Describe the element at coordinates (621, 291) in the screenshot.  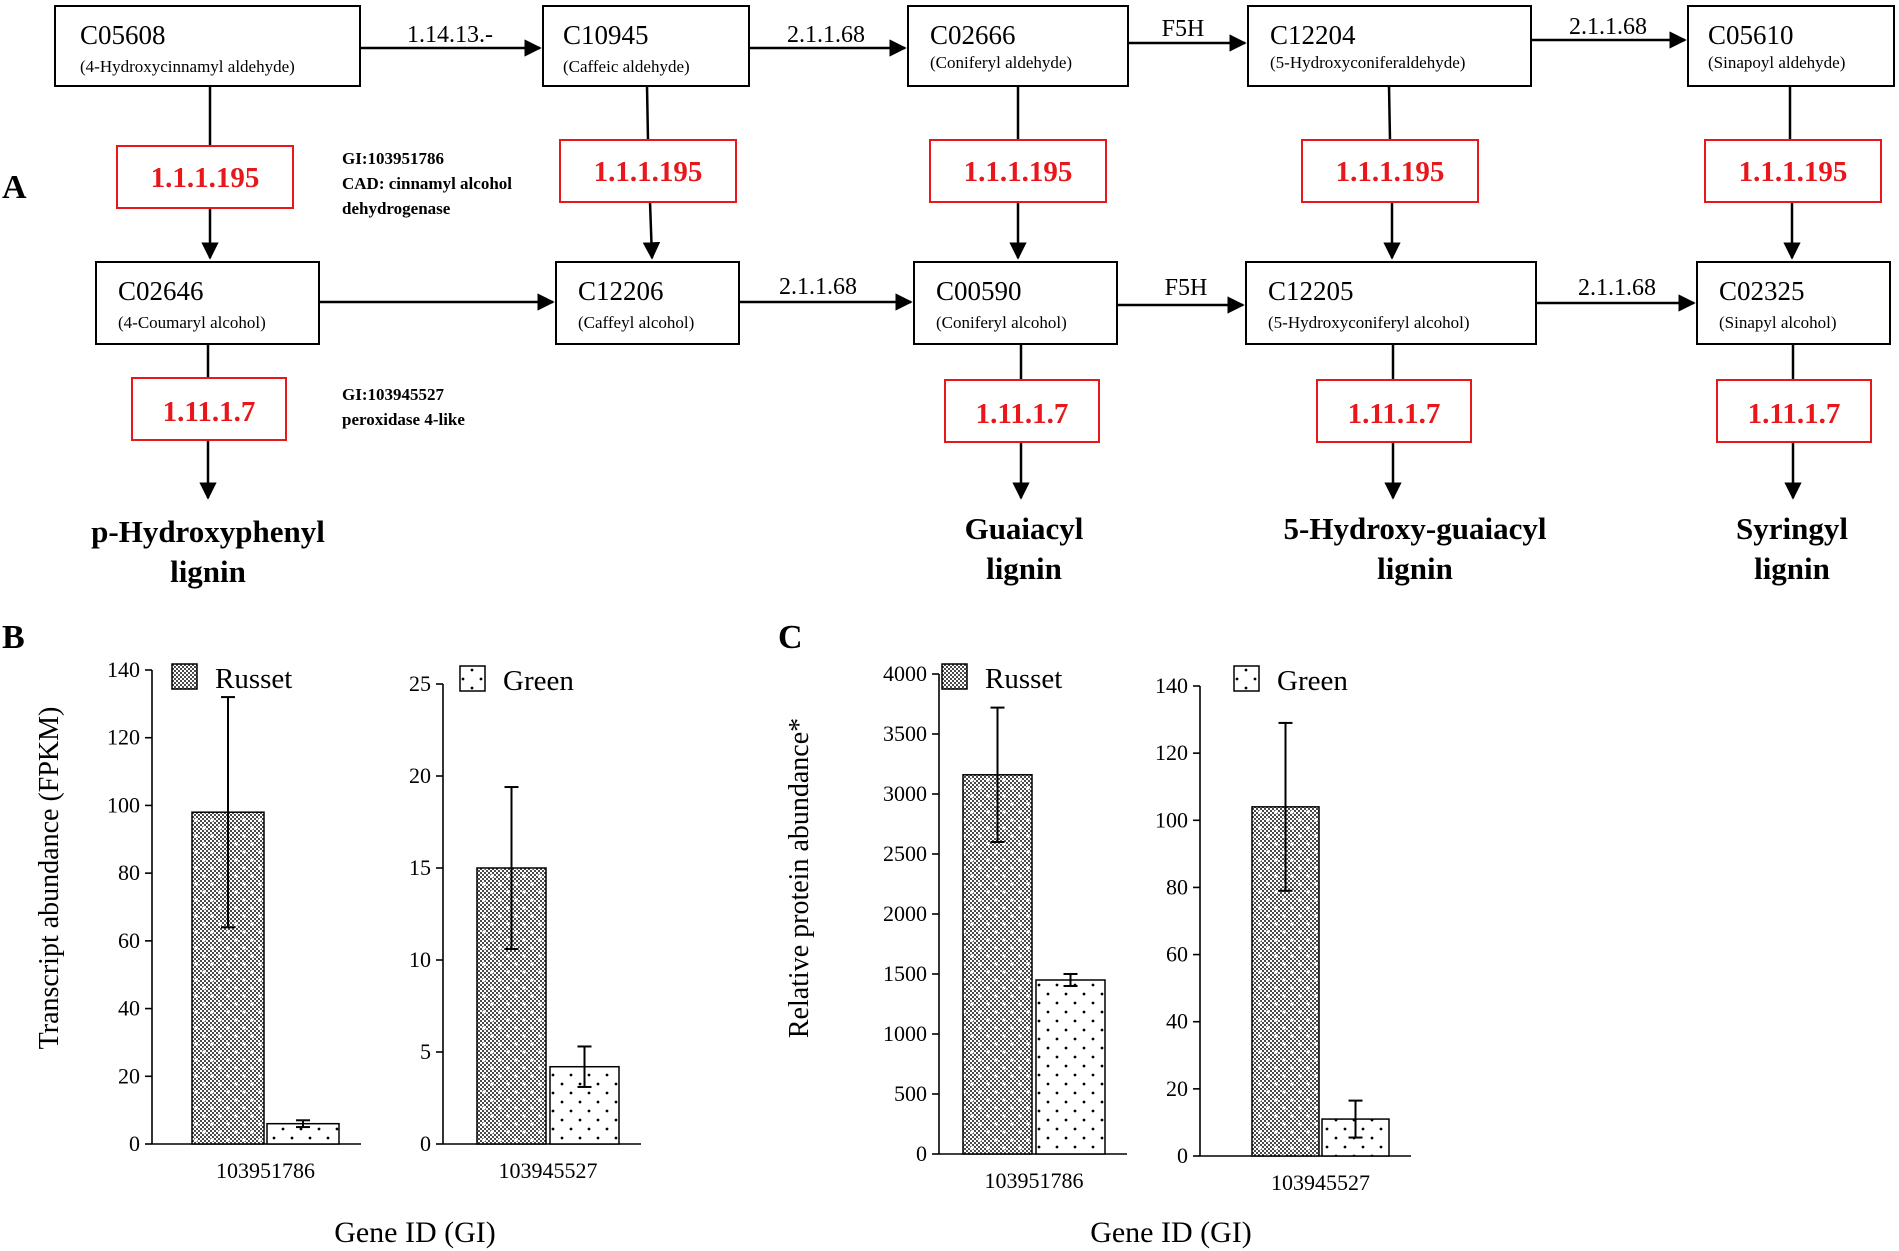
I see `node-id: C12206` at that location.